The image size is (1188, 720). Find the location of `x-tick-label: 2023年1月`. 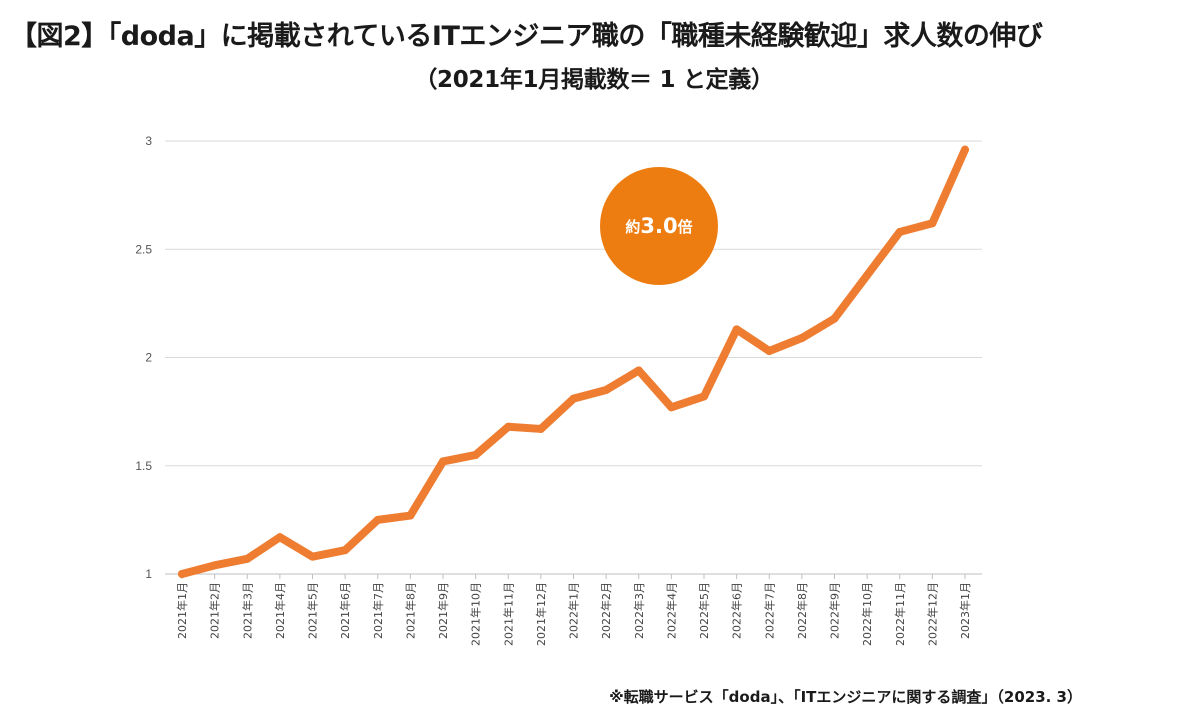

x-tick-label: 2023年1月 is located at coordinates (965, 610).